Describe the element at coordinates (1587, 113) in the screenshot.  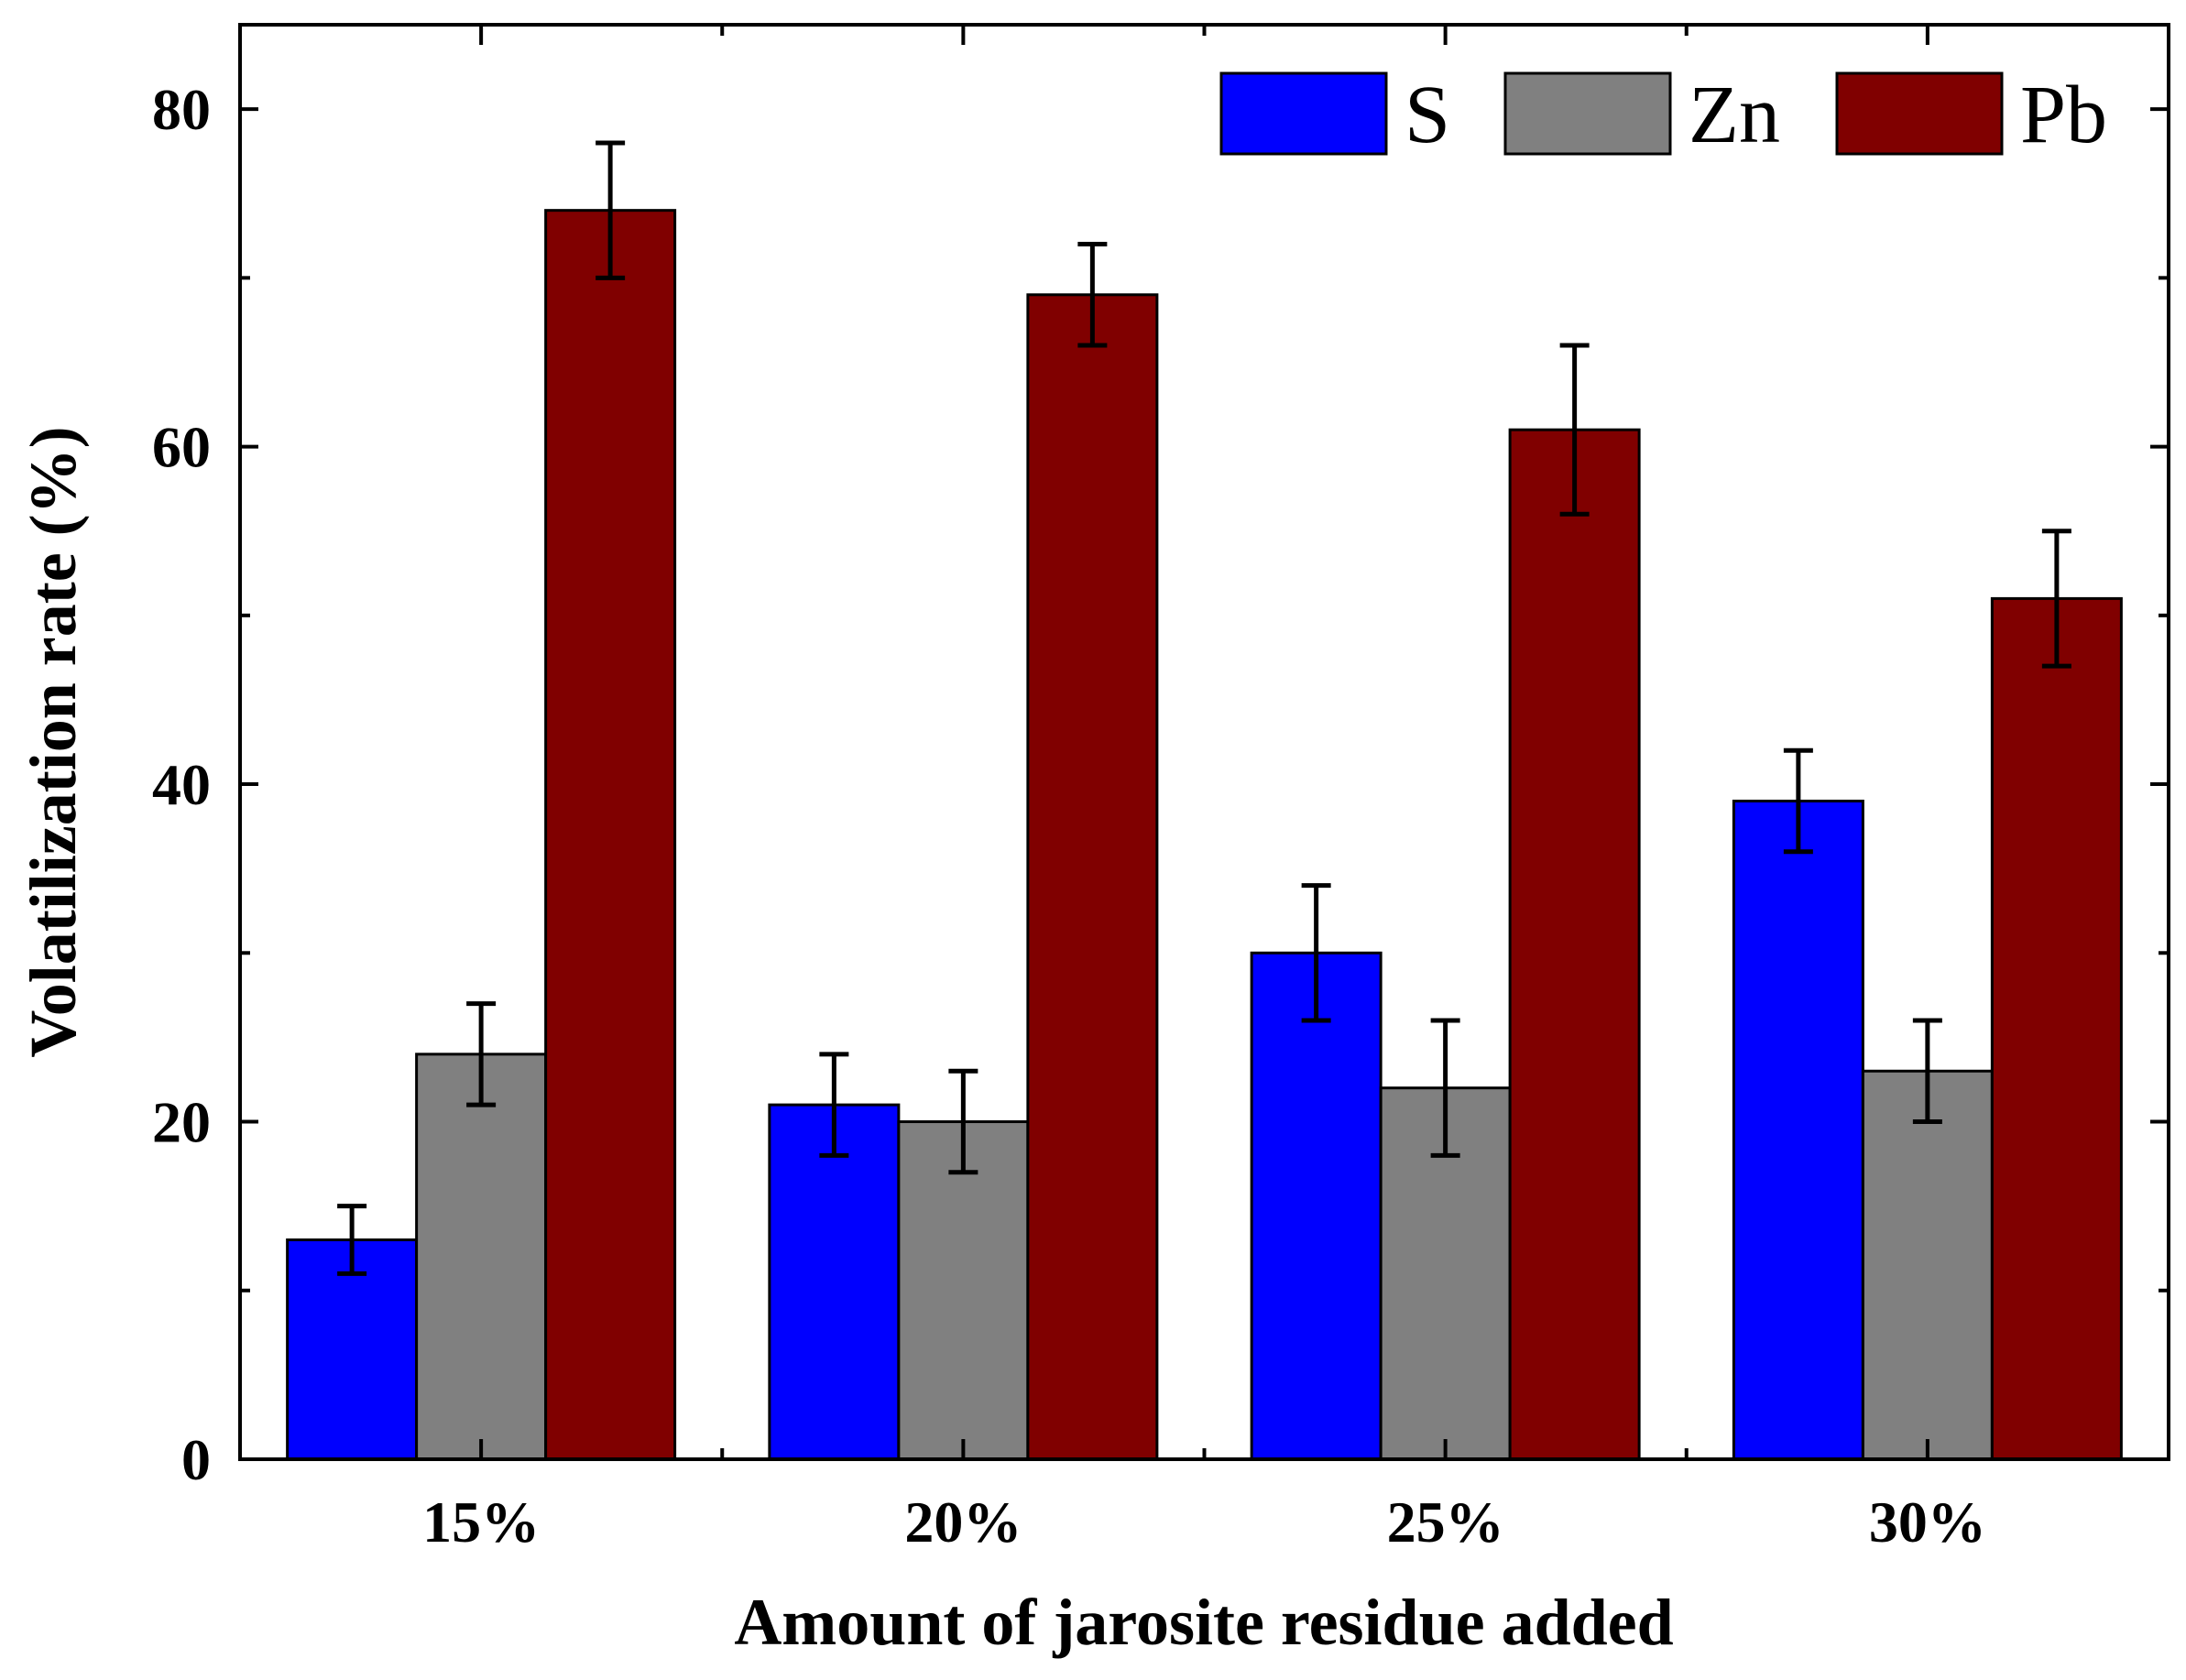
I see `legend-swatch-zn` at that location.